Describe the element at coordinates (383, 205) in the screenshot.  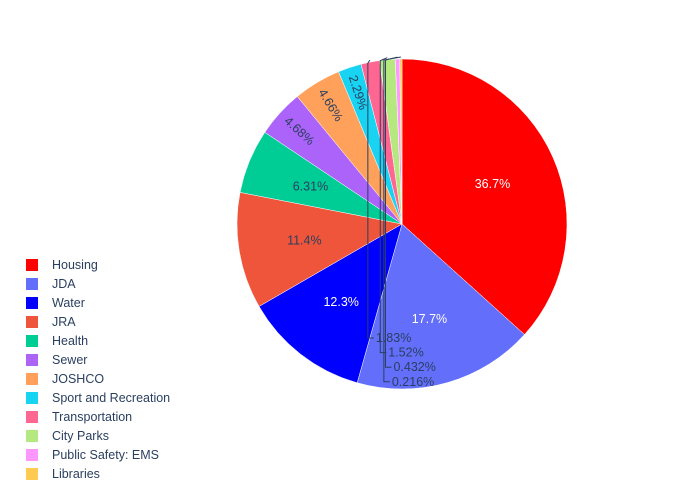
I see `leader-line-city-parks` at that location.